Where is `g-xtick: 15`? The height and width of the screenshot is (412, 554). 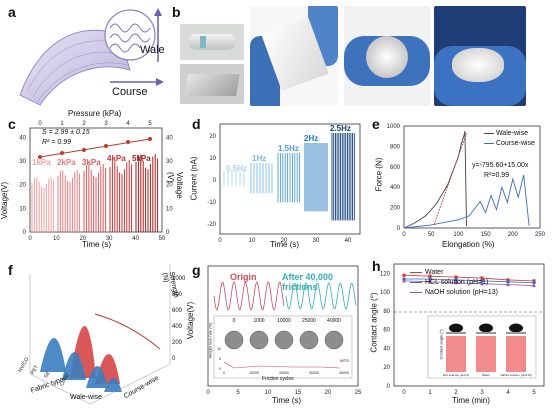
g-xtick: 15 is located at coordinates (298, 393).